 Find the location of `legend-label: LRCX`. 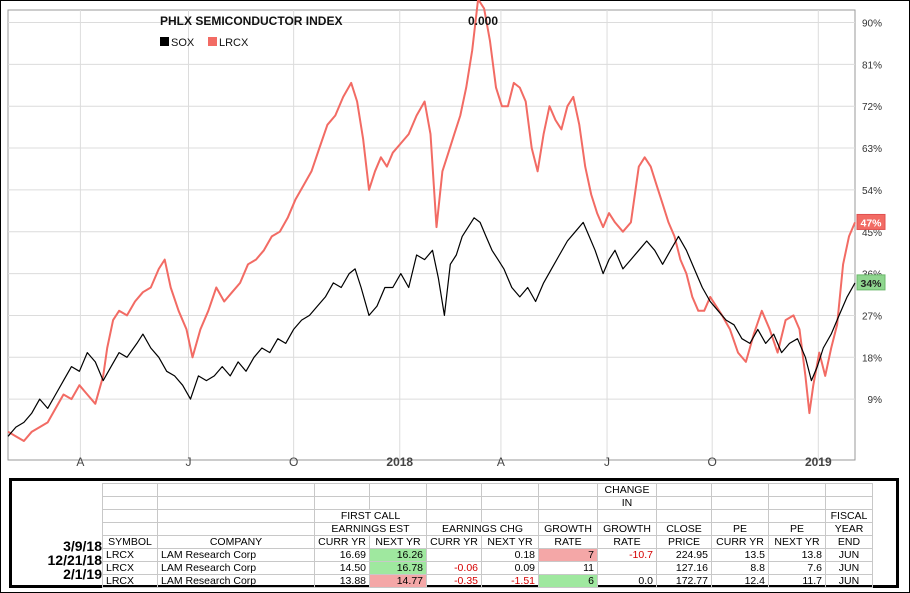

legend-label: LRCX is located at coordinates (234, 43).